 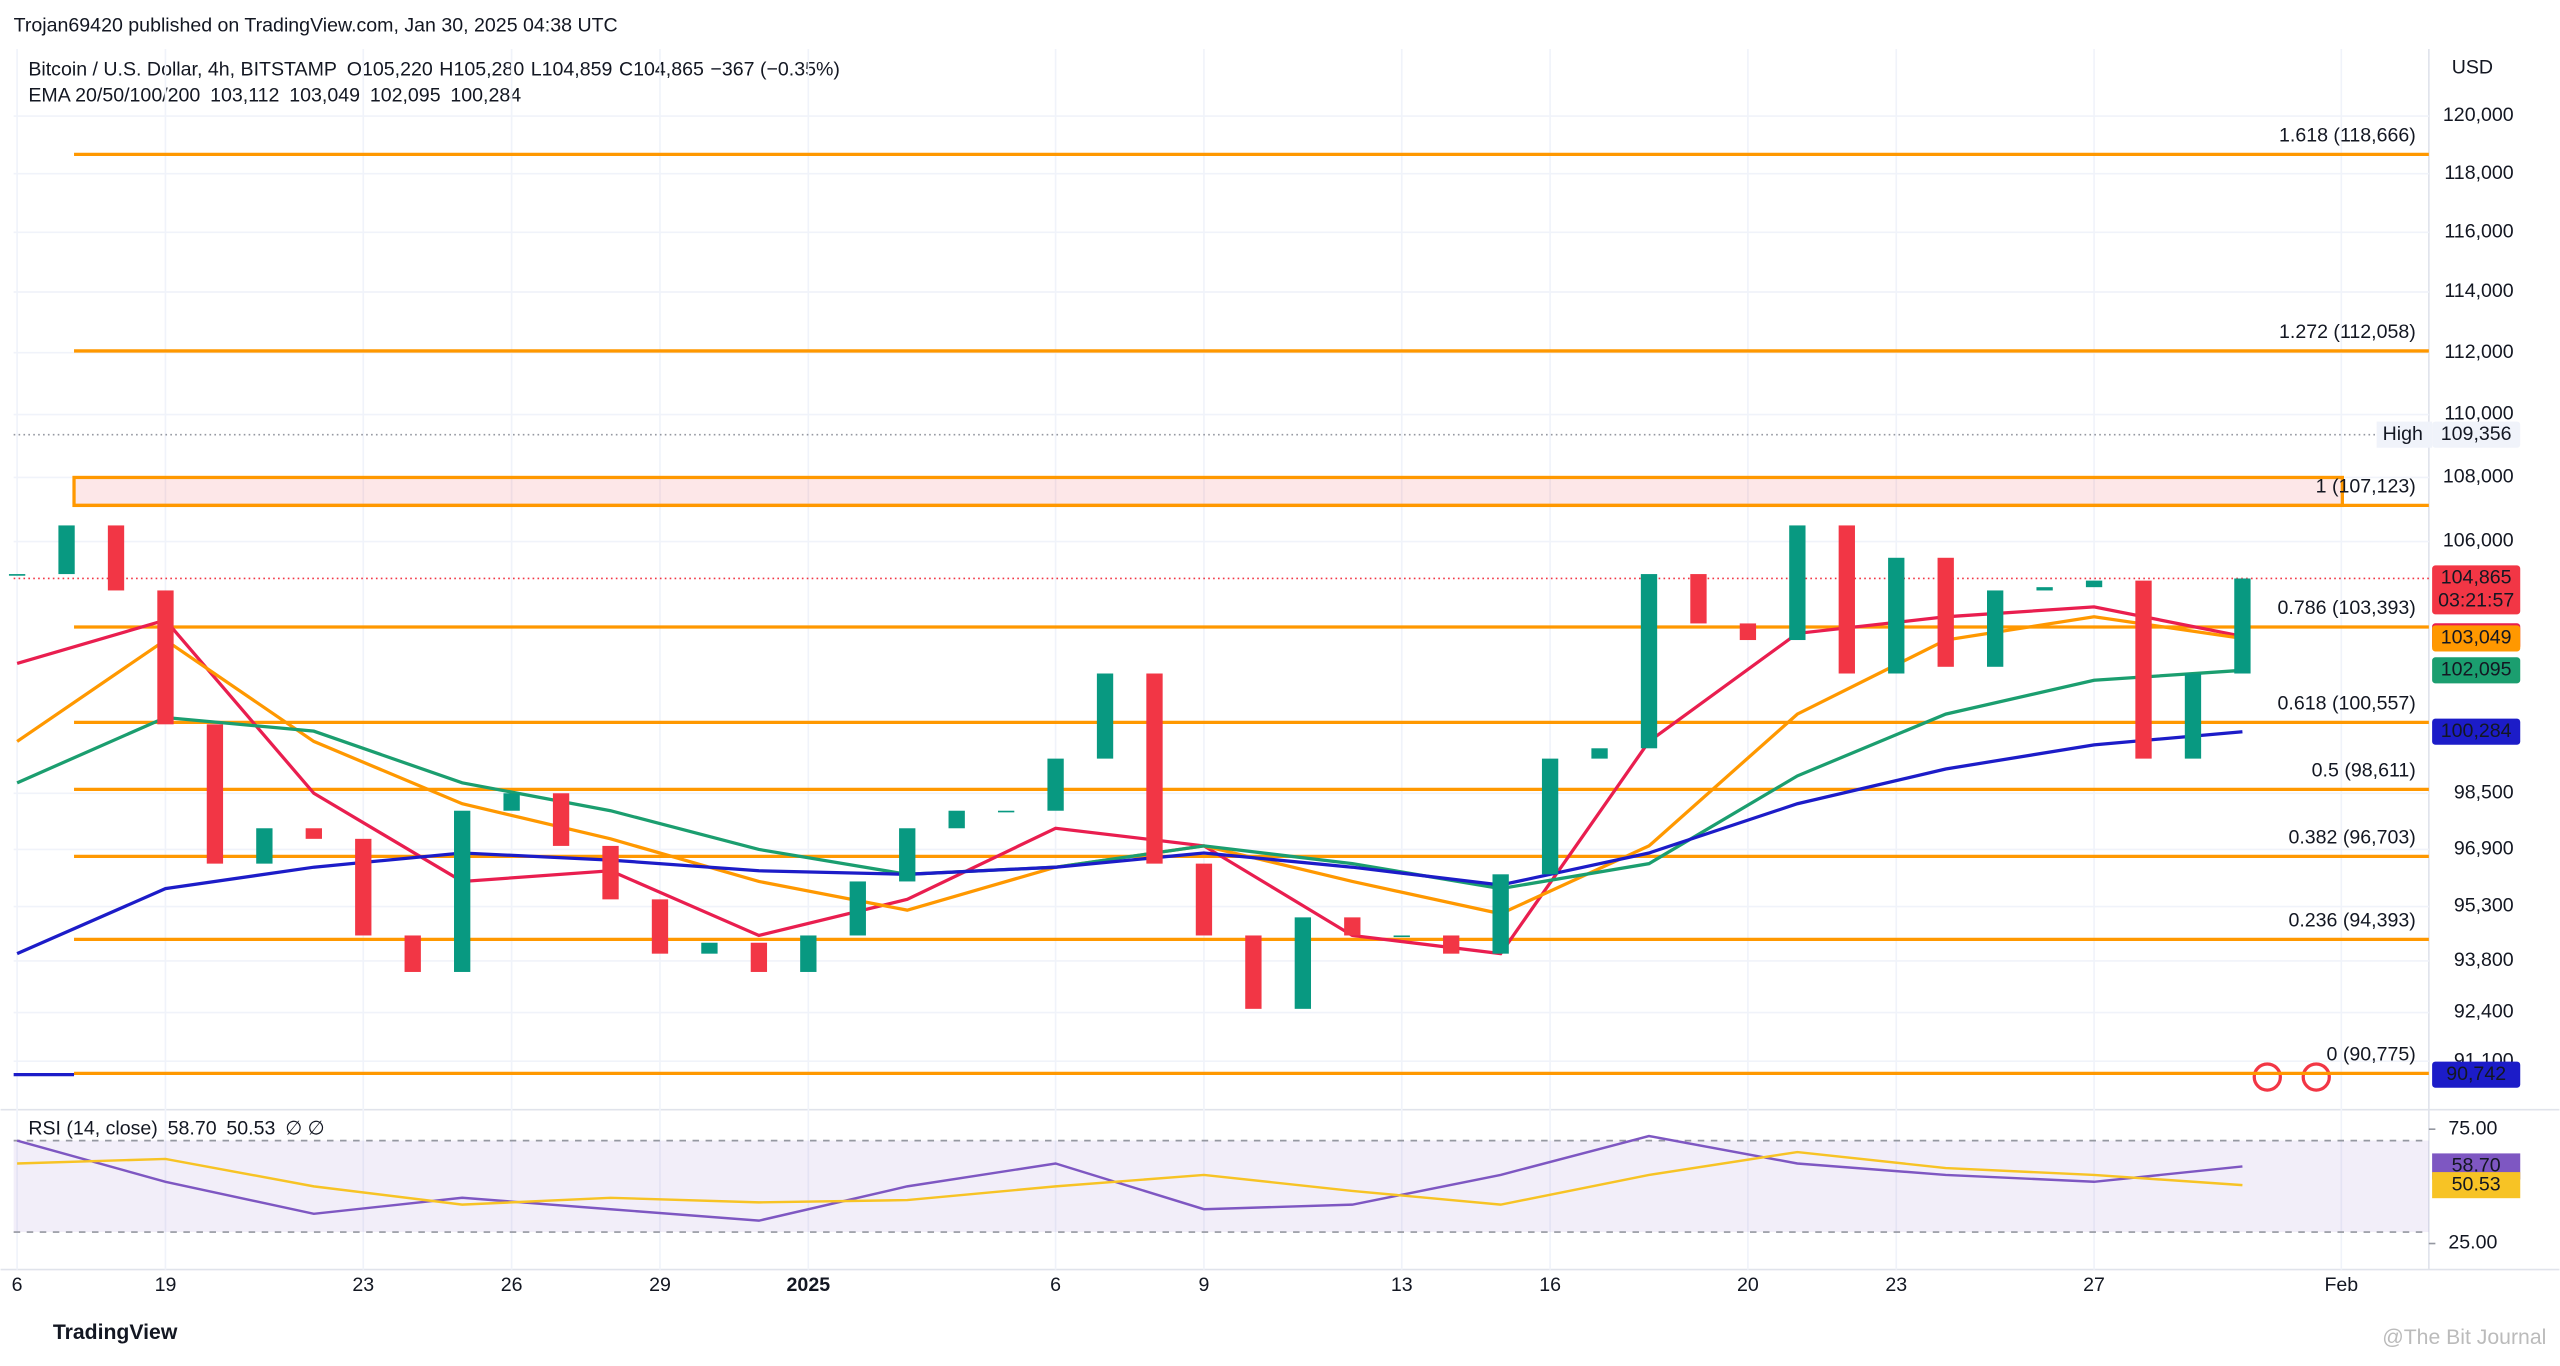 I want to click on ema-badge: 100,284, so click(x=2476, y=731).